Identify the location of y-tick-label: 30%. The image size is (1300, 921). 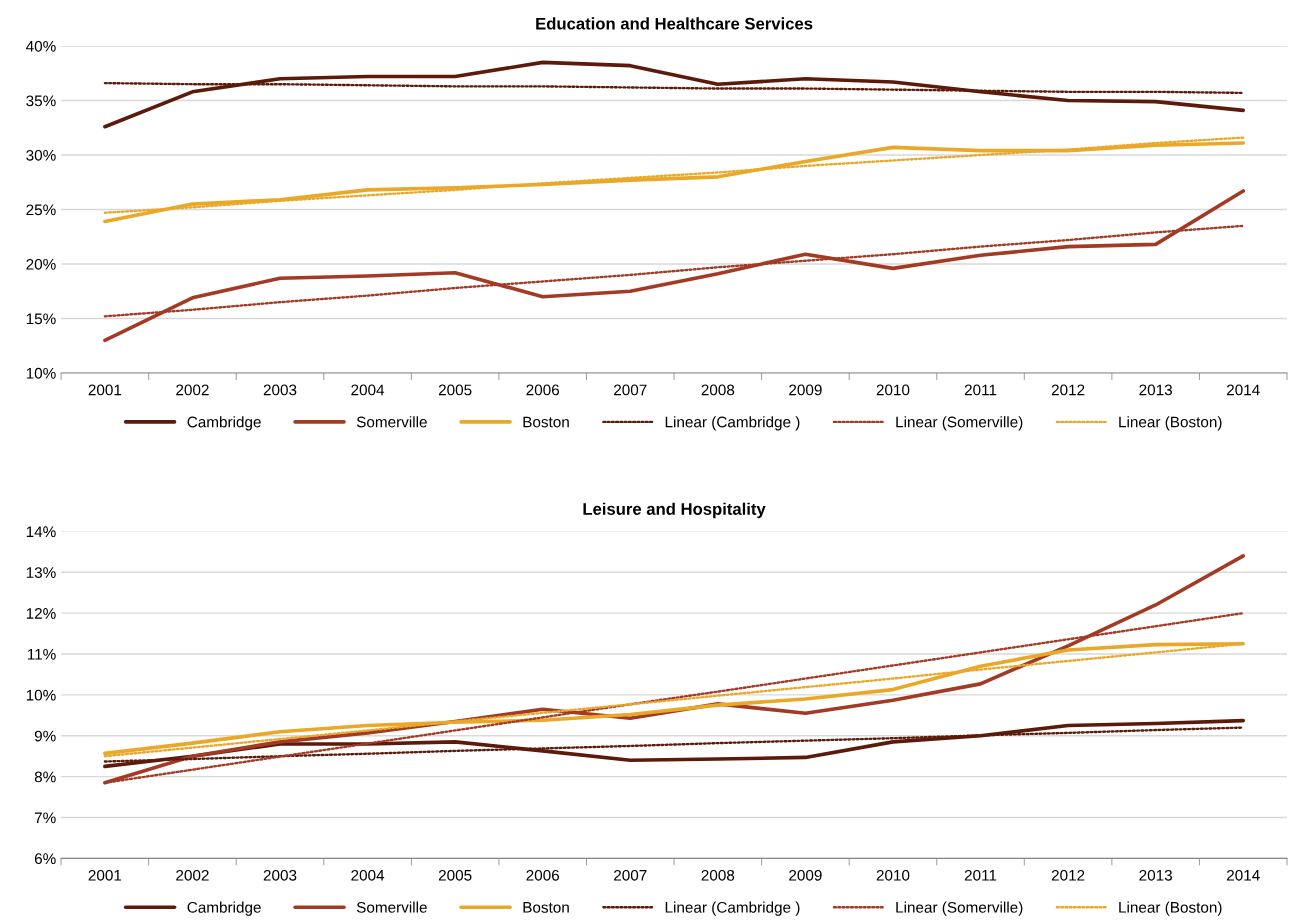
(41, 155).